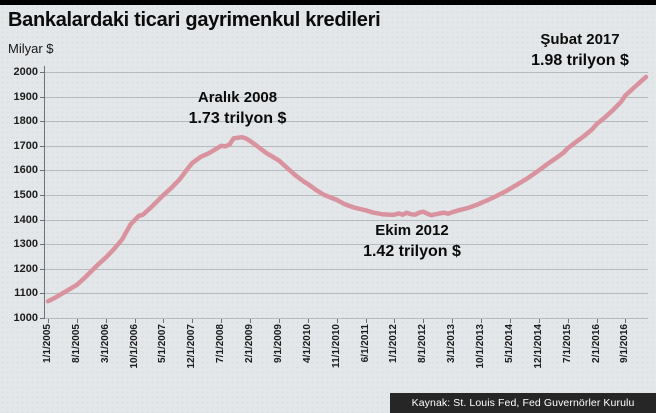 This screenshot has width=656, height=413. Describe the element at coordinates (237, 118) in the screenshot. I see `annotation-peak-value: 1.73 trilyon $` at that location.